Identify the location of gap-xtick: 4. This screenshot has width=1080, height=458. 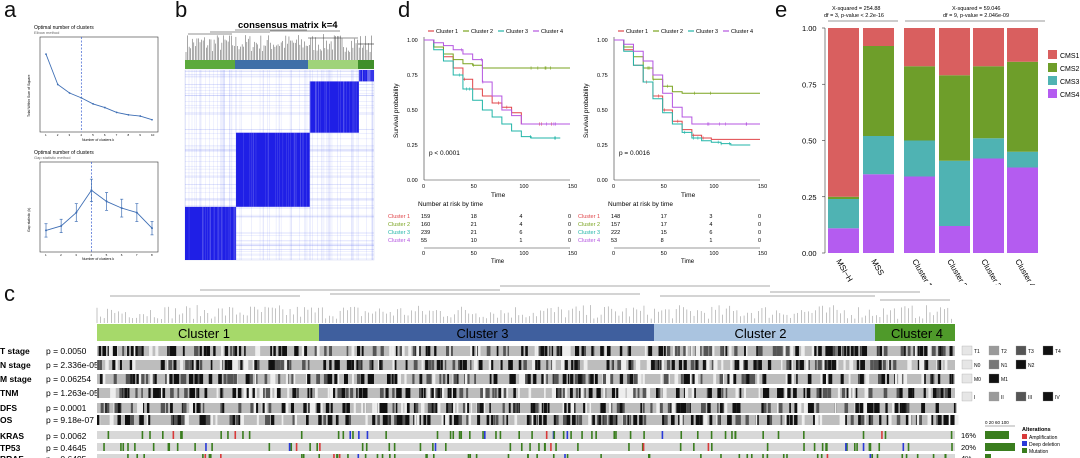
(91, 255).